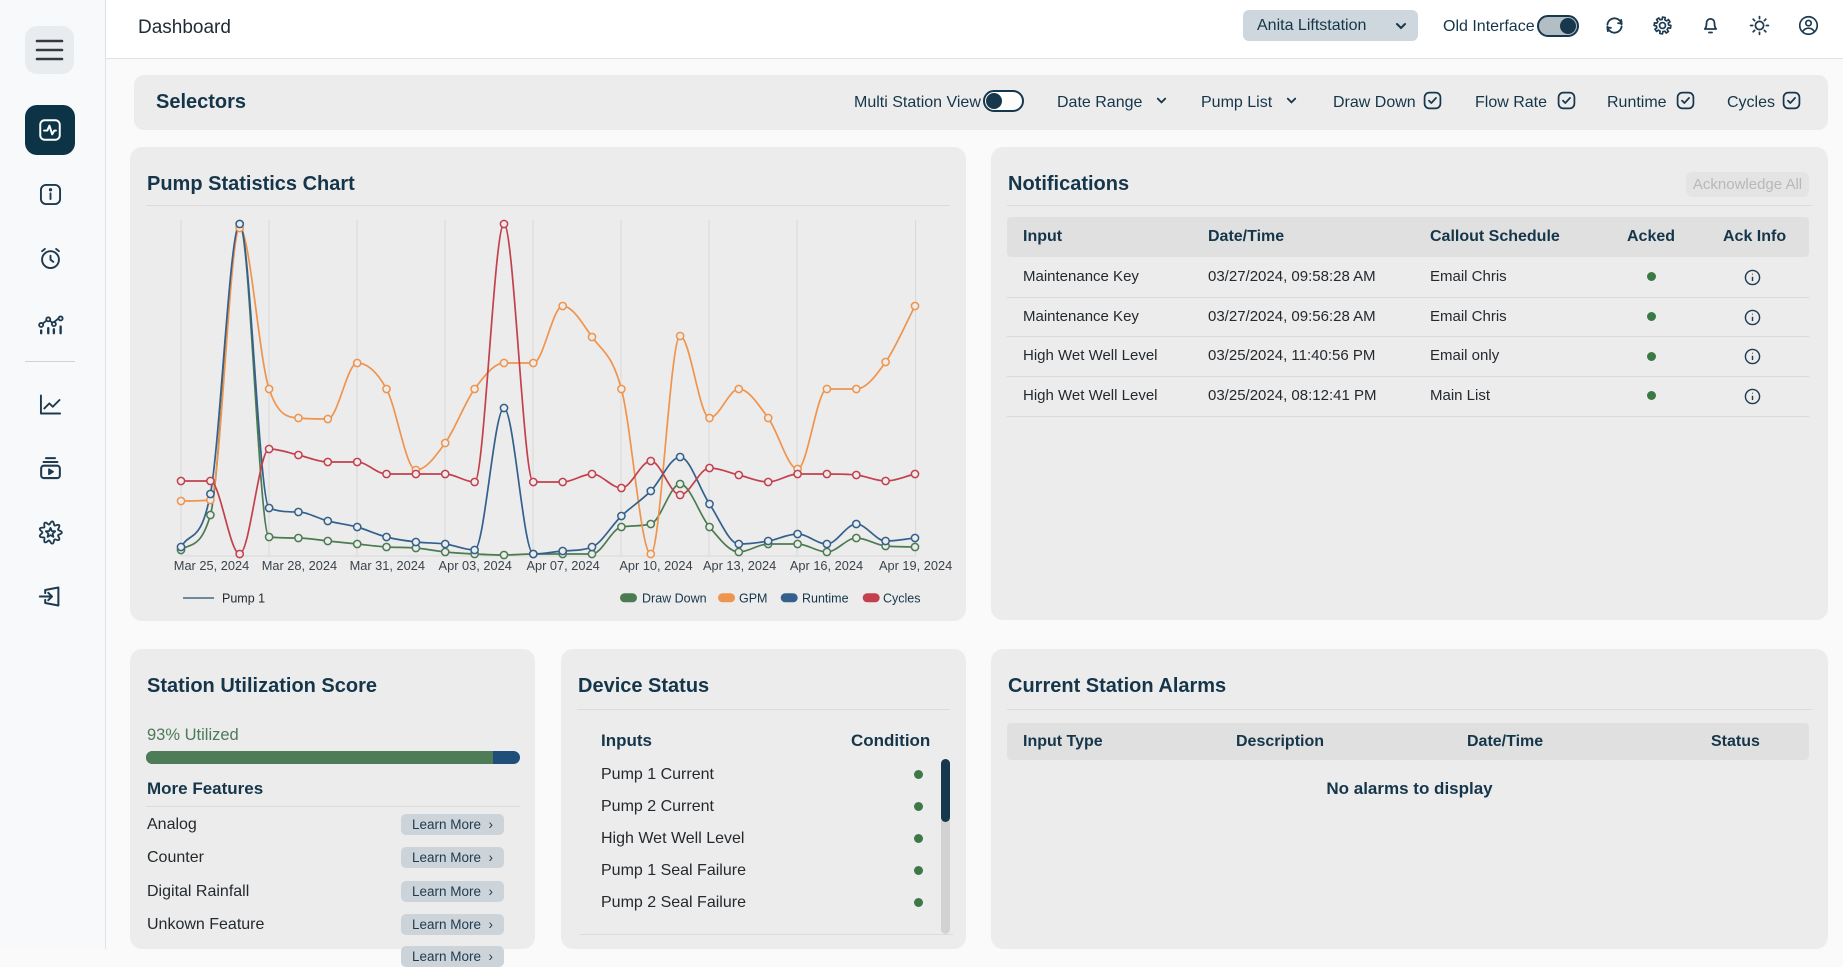 This screenshot has width=1843, height=967. Describe the element at coordinates (915, 565) in the screenshot. I see `svg-text: Apr 19, 2024` at that location.